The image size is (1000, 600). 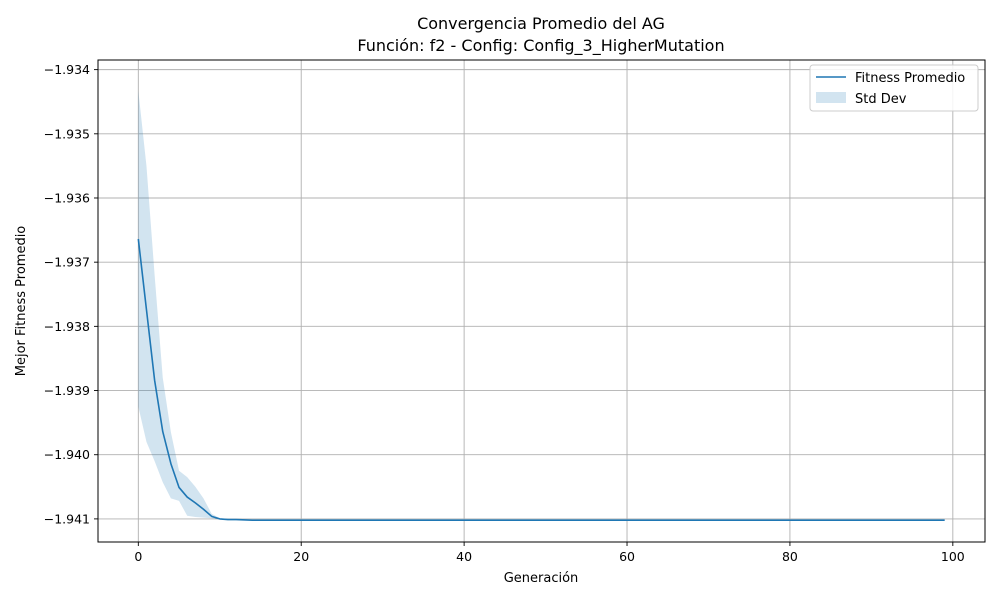 I want to click on x-axis-label: Generación, so click(x=541, y=578).